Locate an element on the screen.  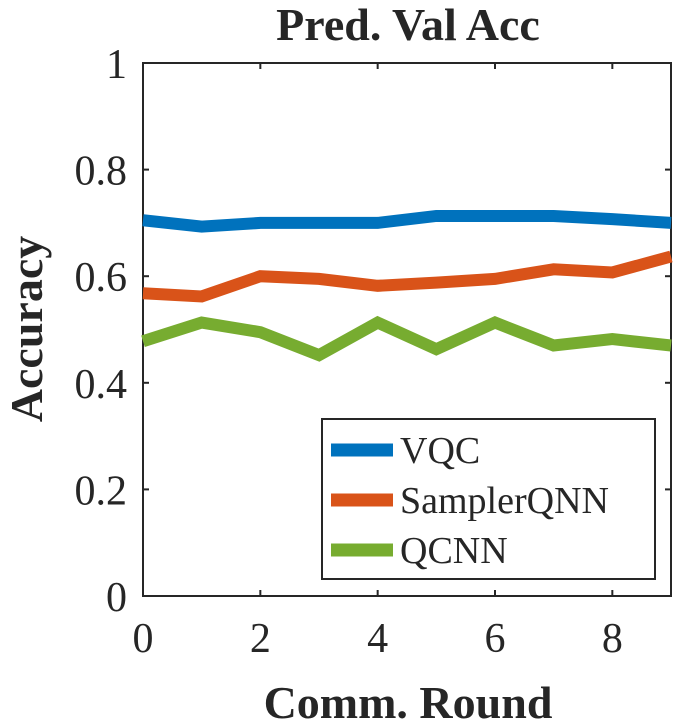
y-tick-label: 0.4 is located at coordinates (101, 385).